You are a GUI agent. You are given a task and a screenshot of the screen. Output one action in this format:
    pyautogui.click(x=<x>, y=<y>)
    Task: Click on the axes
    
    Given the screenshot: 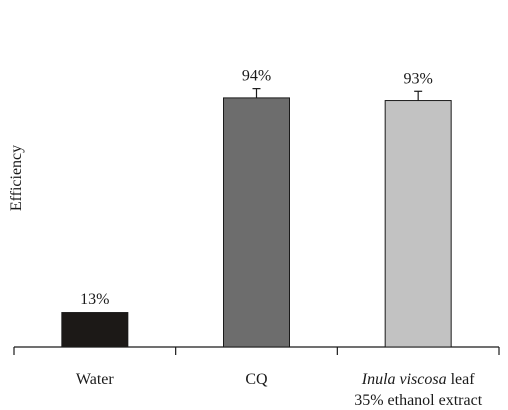 What is the action you would take?
    pyautogui.click(x=256, y=350)
    